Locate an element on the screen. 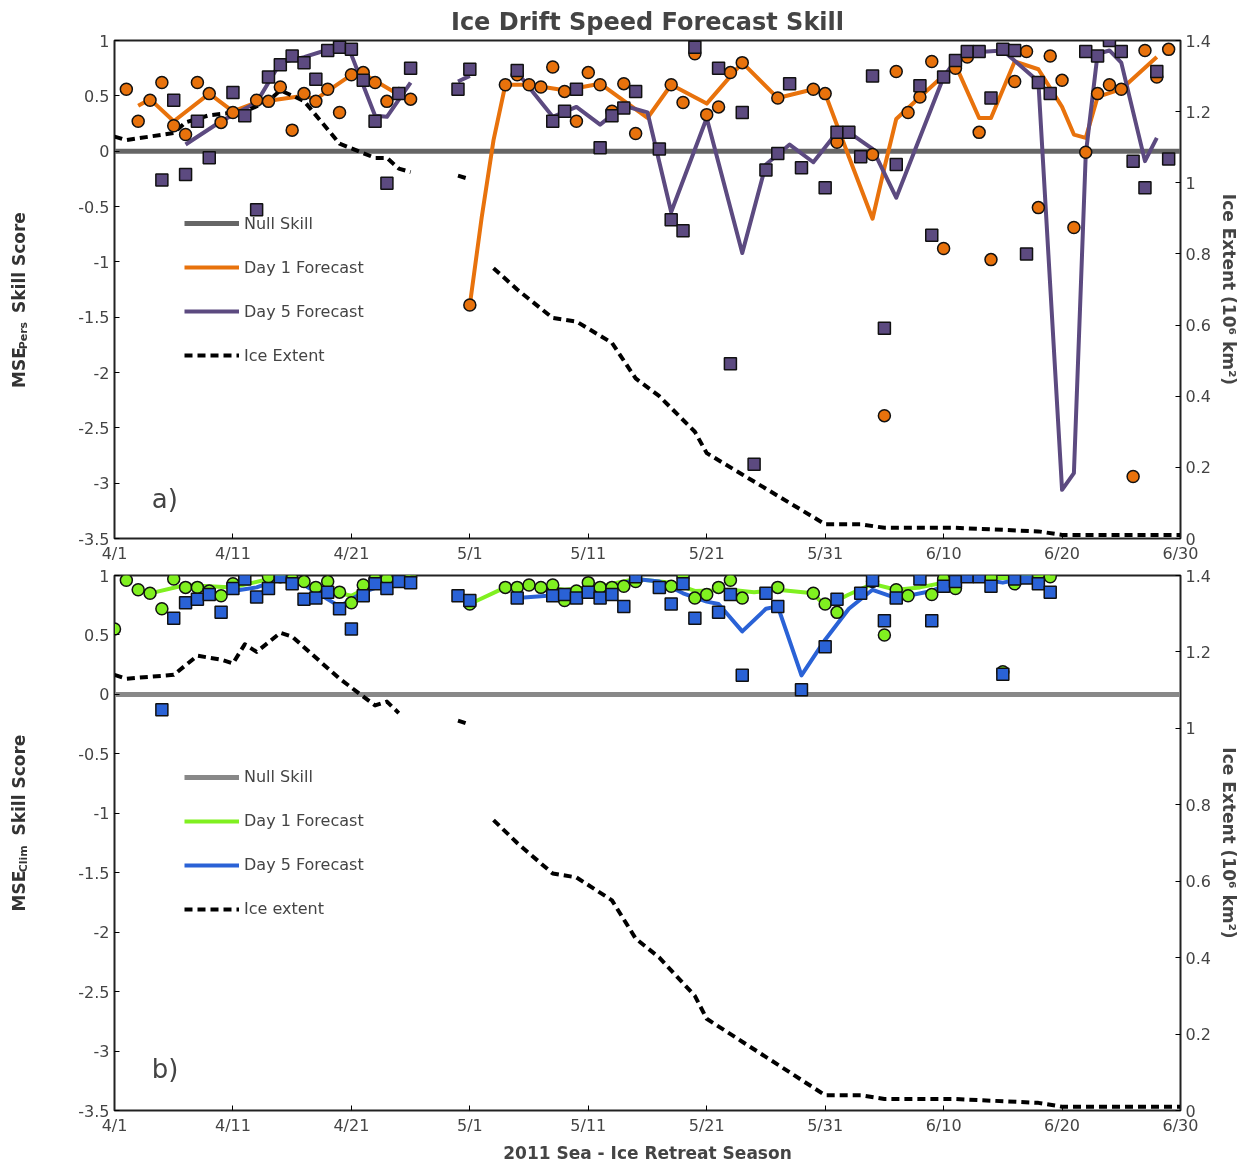  legend-label: Ice Extent is located at coordinates (284, 355).